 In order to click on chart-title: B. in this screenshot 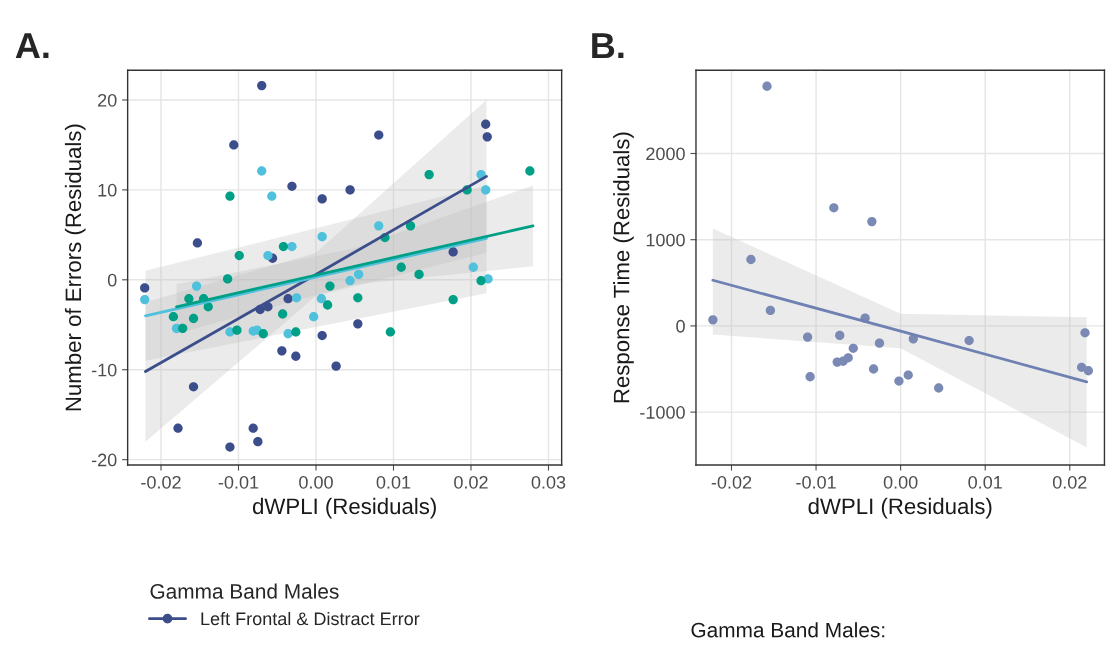, I will do `click(608, 46)`.